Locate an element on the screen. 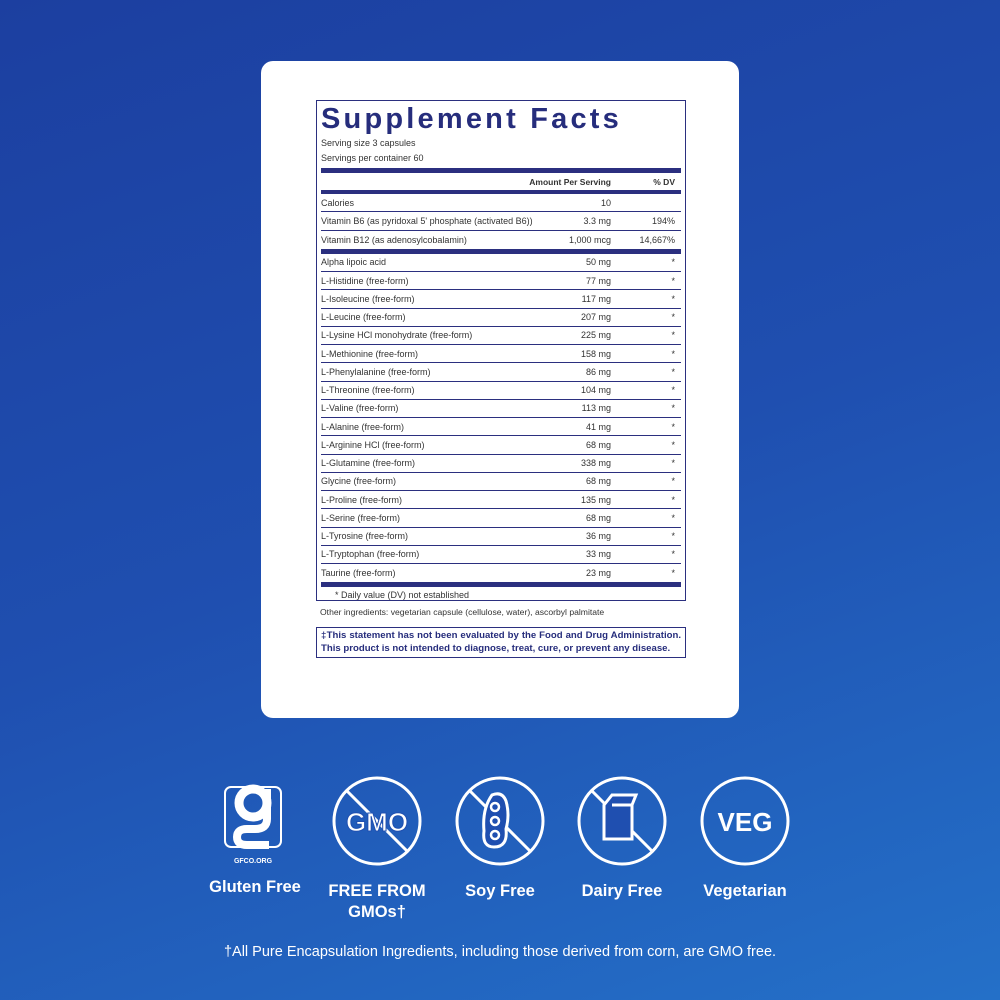 This screenshot has height=1000, width=1000. vegetarian-icon: VEG is located at coordinates (745, 821).